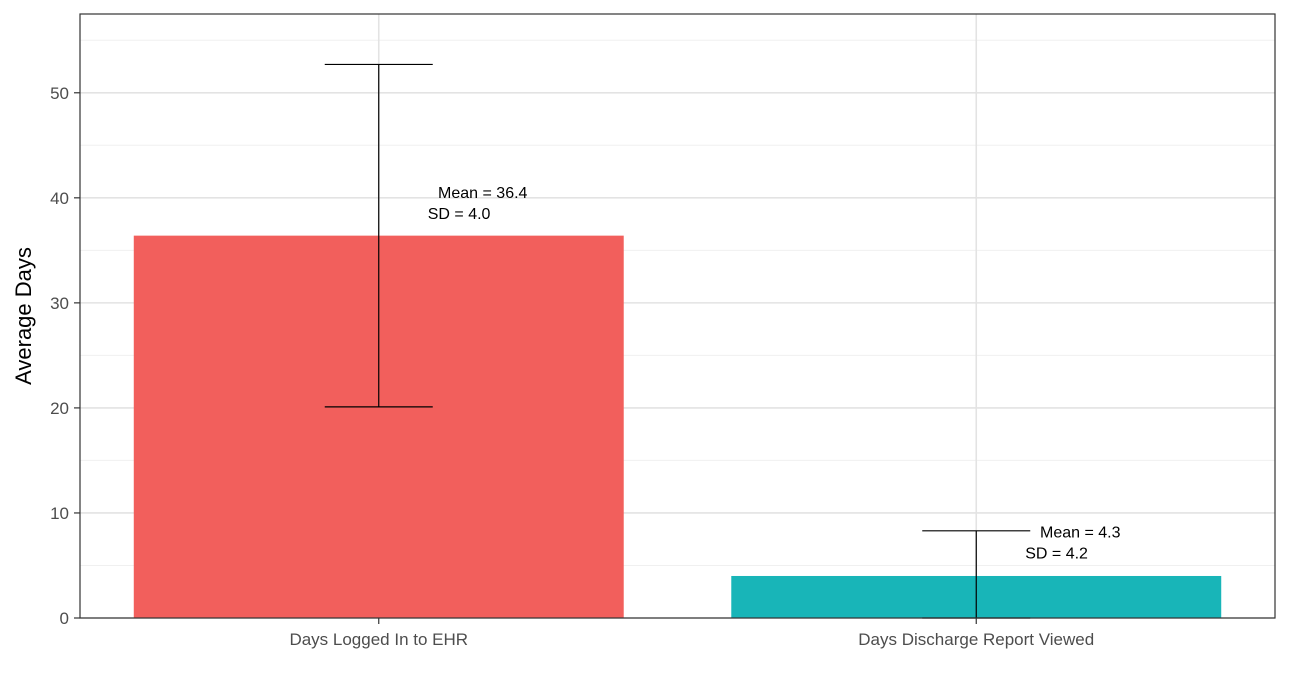 This screenshot has width=1289, height=695. What do you see at coordinates (976, 639) in the screenshot?
I see `x-tick-label: Days Discharge Report Viewed` at bounding box center [976, 639].